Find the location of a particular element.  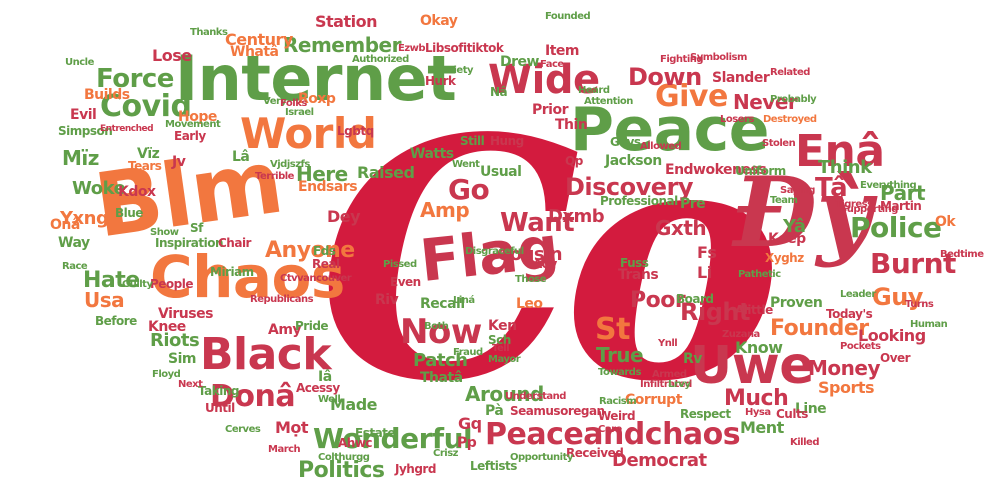

word-republicans: Republicans is located at coordinates (282, 299).